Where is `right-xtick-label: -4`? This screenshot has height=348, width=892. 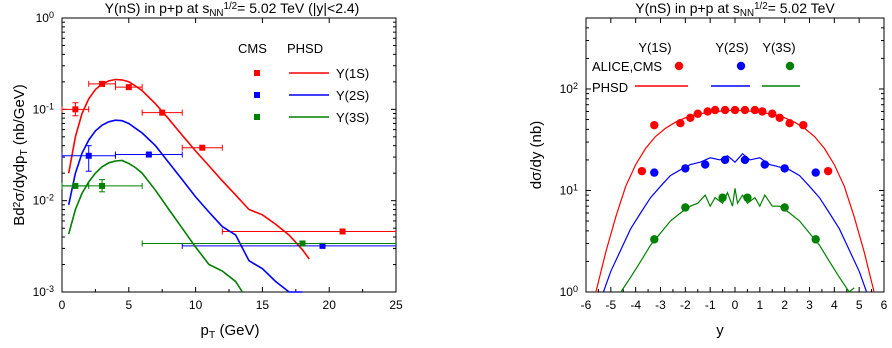
right-xtick-label: -4 is located at coordinates (635, 305).